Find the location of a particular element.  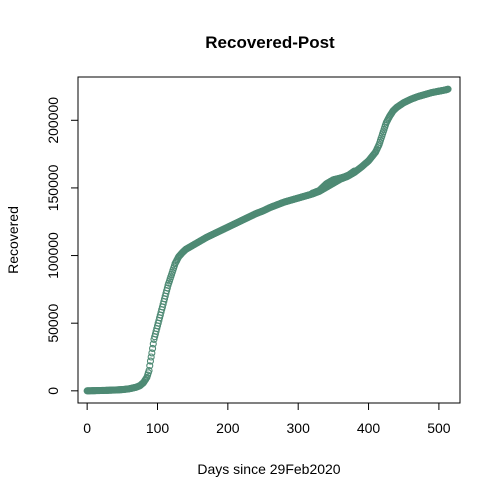

y-tick-label: 50000 is located at coordinates (53, 323).